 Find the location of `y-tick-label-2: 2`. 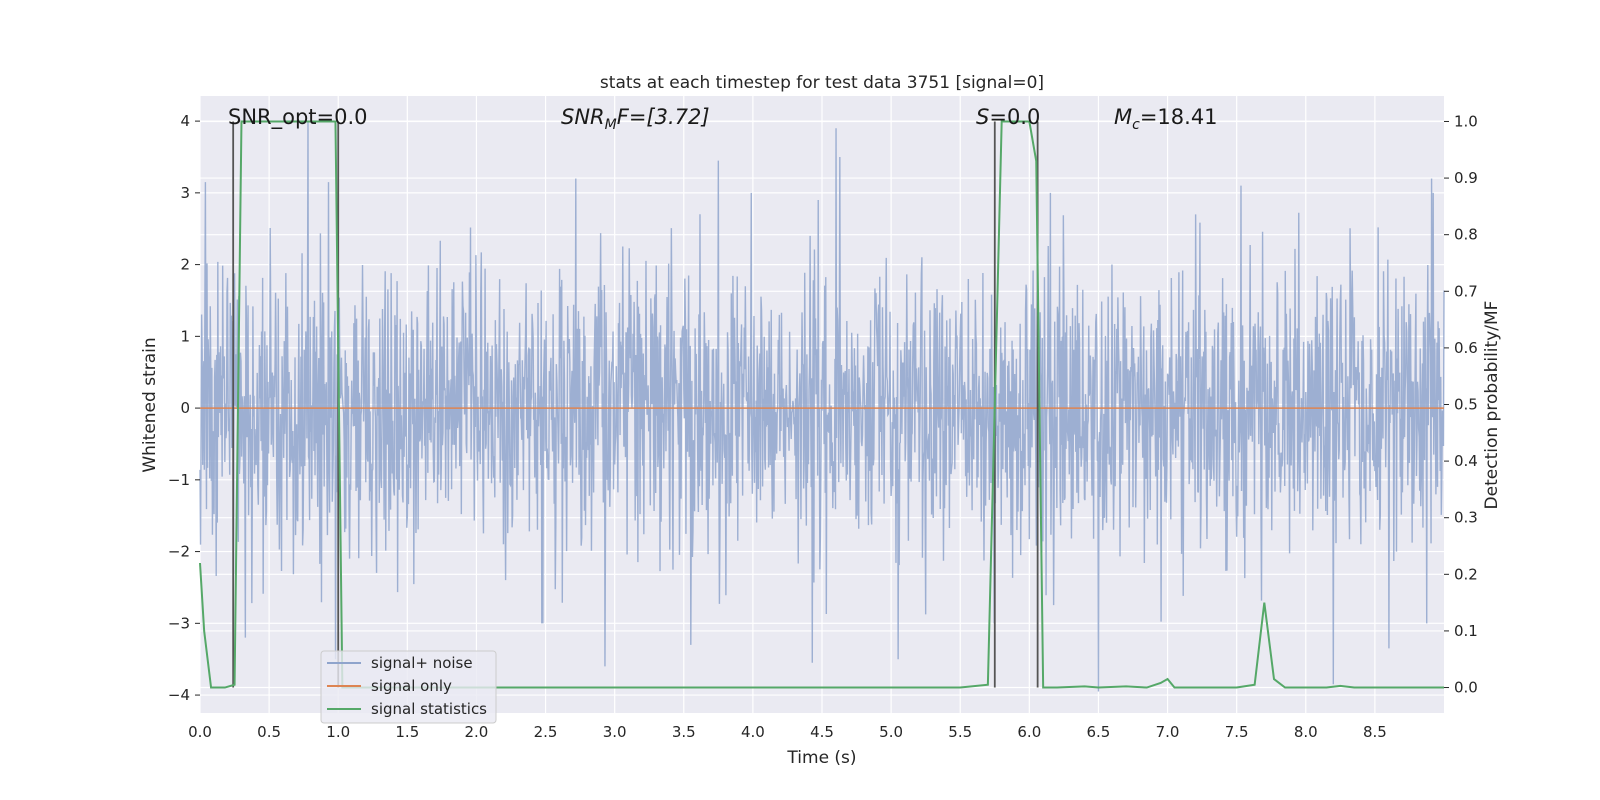

y-tick-label-2: 2 is located at coordinates (185, 265).